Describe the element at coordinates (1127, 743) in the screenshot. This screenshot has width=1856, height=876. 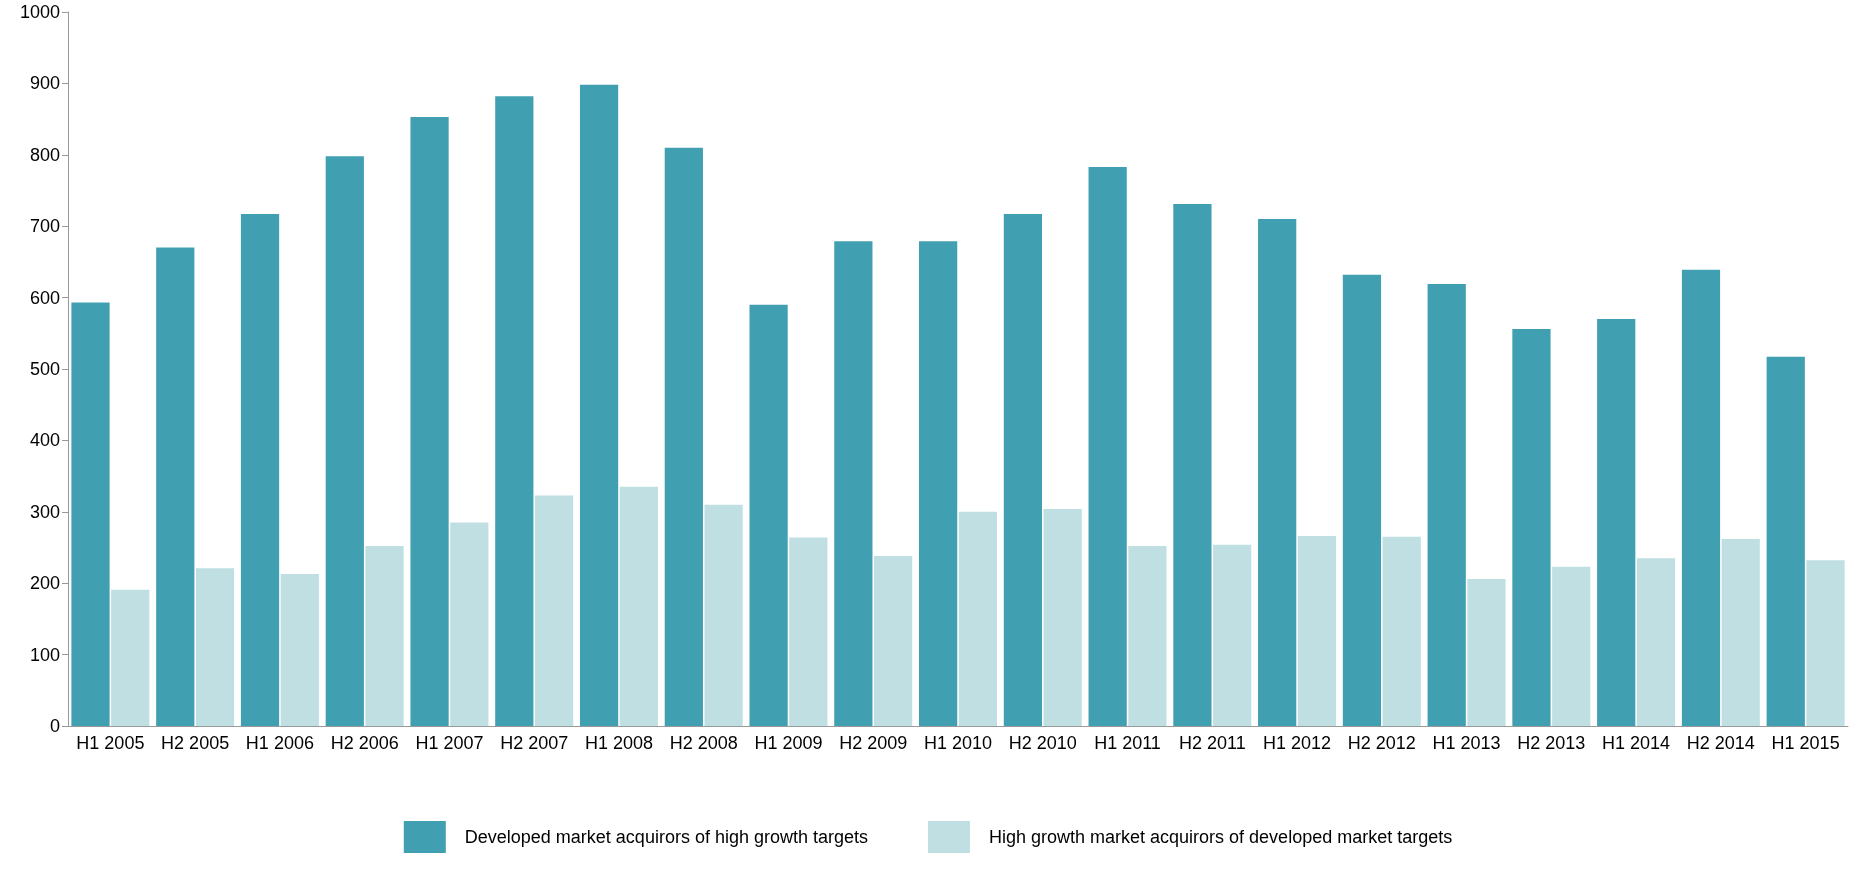
I see `x-tick-label: H1 2011` at that location.